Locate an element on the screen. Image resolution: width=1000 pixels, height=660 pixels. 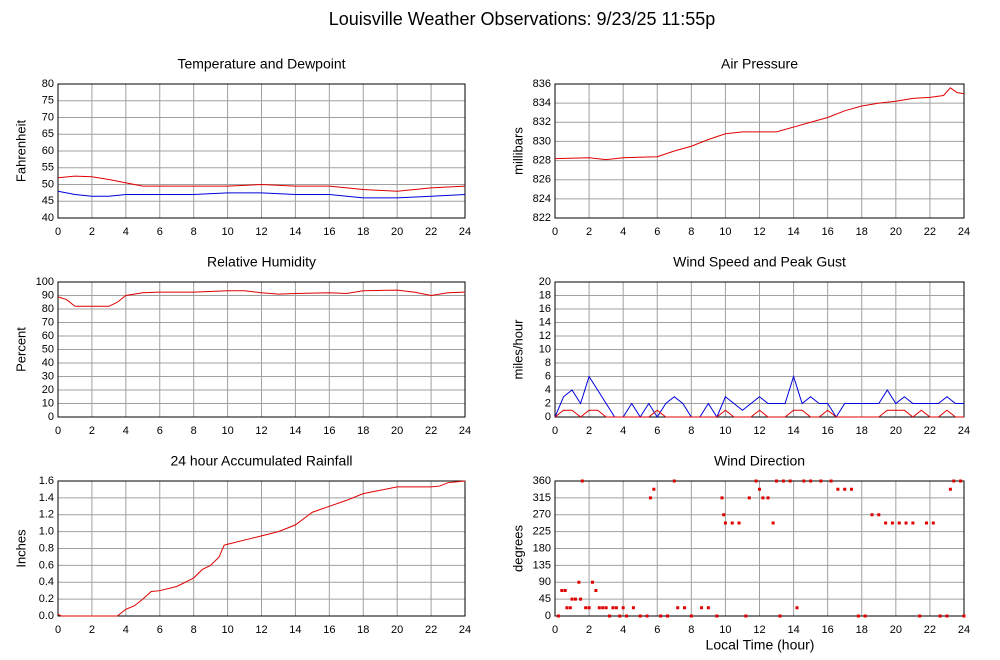
y-axis-label: miles/hour is located at coordinates (517, 349).